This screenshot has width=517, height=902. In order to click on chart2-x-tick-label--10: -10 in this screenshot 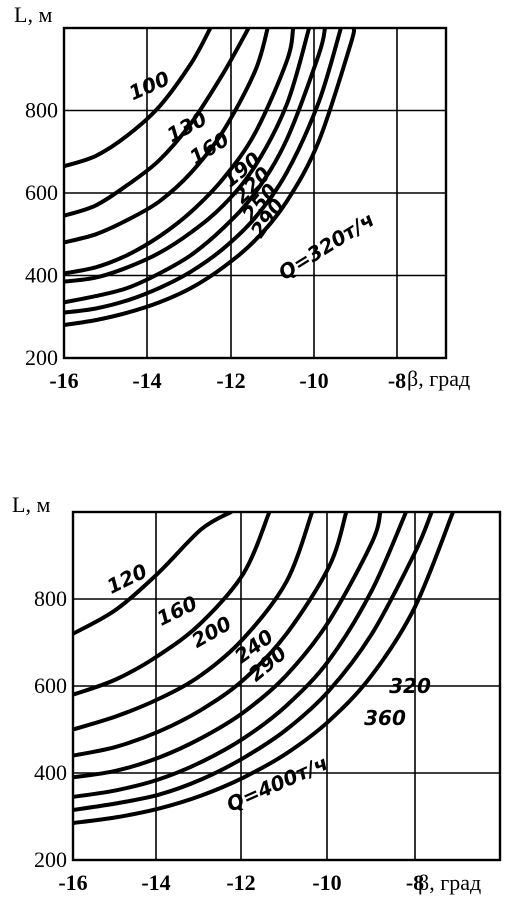, I will do `click(326, 882)`.